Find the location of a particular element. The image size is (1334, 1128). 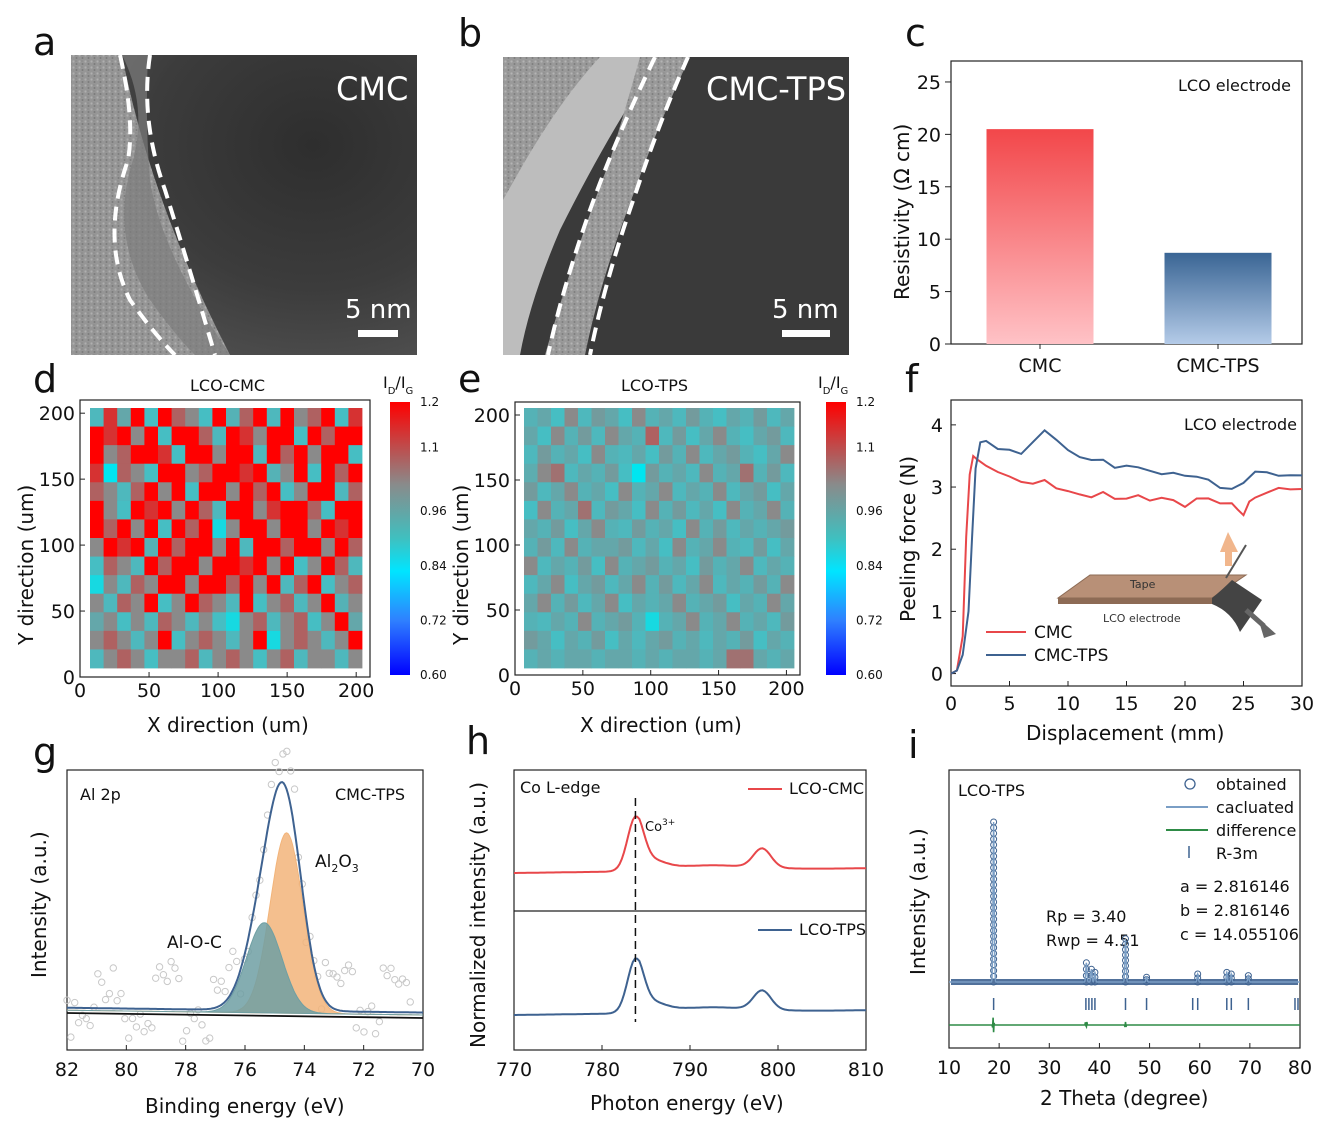

panel-d-xlabel: X direction (um) is located at coordinates (228, 725).